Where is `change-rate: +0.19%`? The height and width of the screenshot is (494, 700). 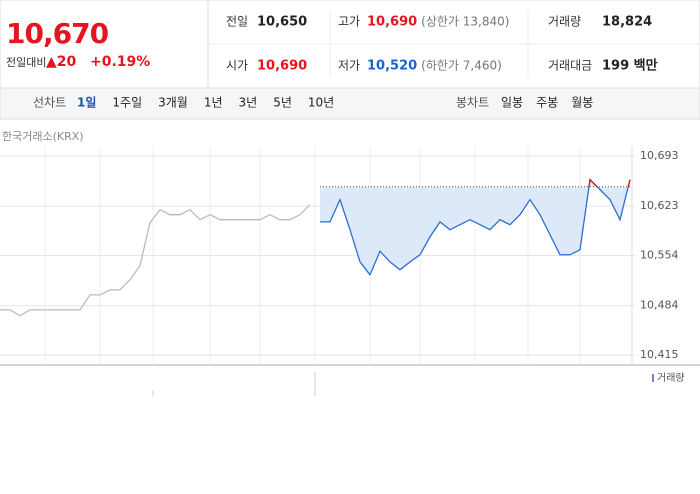
change-rate: +0.19% is located at coordinates (120, 62).